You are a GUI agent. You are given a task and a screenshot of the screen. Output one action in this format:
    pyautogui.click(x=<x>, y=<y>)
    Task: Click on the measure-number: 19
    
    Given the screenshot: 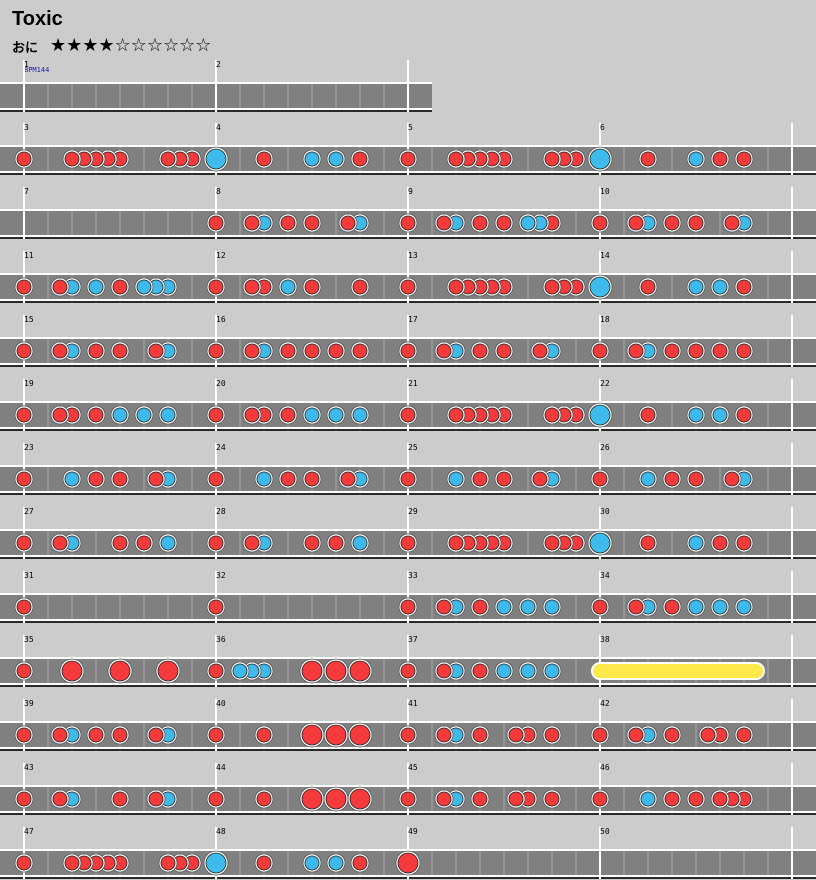 What is the action you would take?
    pyautogui.click(x=29, y=383)
    